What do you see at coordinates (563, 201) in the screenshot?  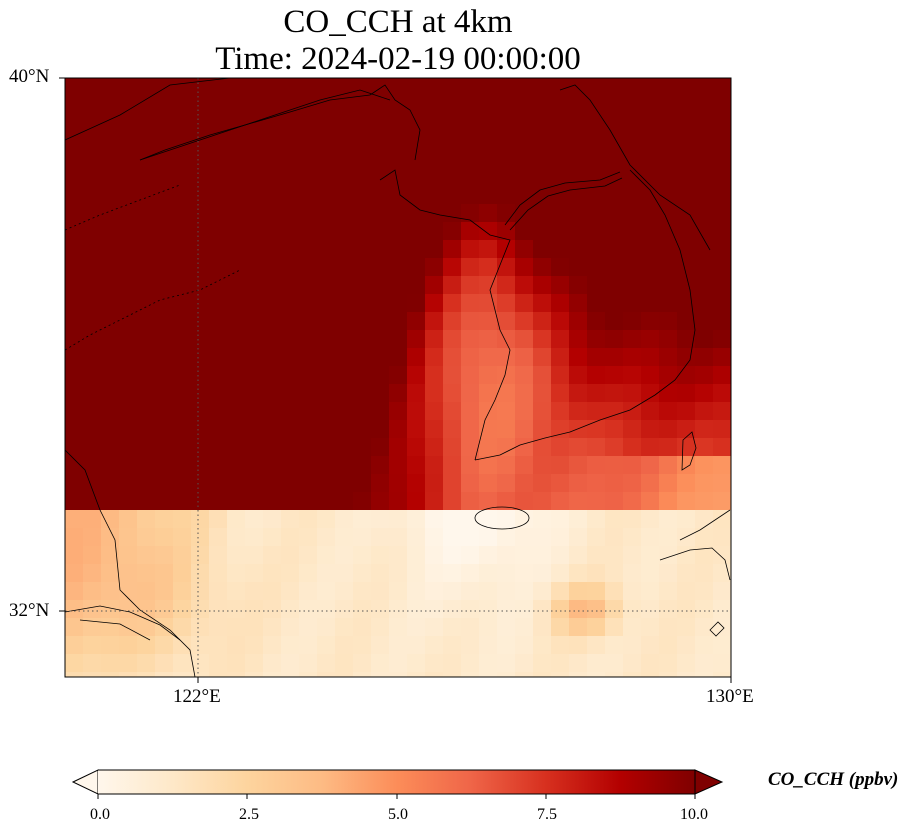 I see `korea-north-border` at bounding box center [563, 201].